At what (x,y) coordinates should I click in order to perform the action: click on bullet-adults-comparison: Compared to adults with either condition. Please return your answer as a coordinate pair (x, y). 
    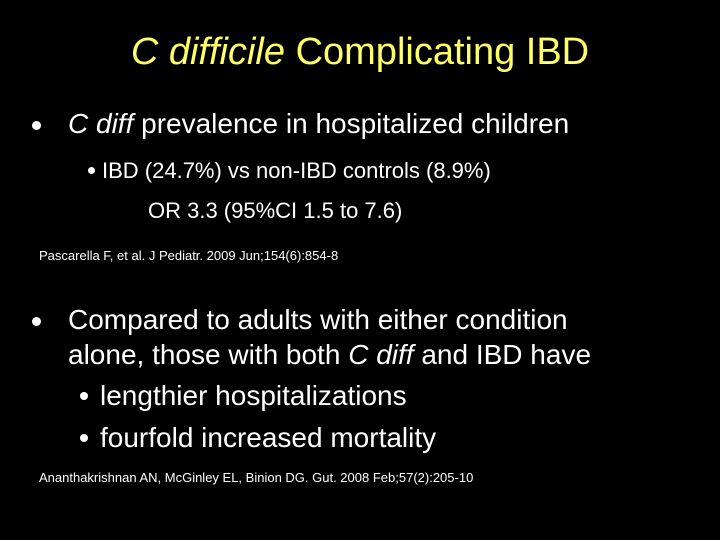
    Looking at the image, I should click on (300, 320).